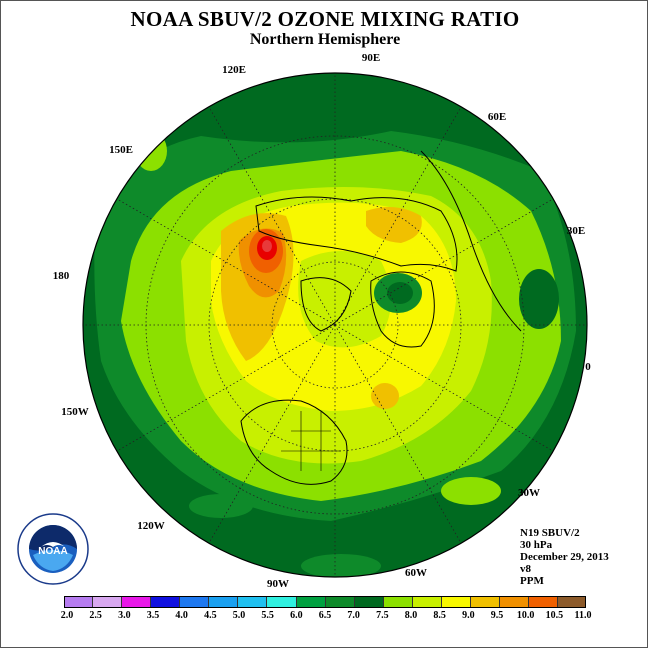 Image resolution: width=648 pixels, height=648 pixels. I want to click on noaa-logo: NOAA, so click(53, 549).